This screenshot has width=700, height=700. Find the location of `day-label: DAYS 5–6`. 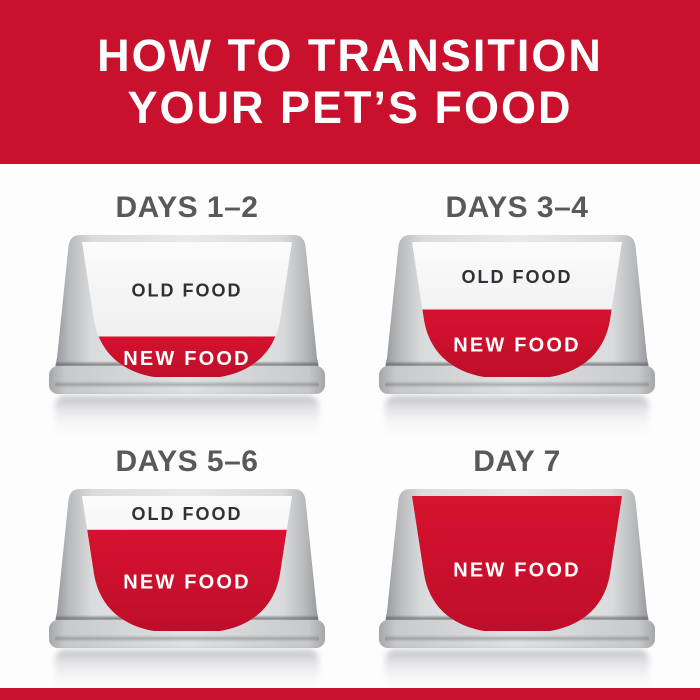

day-label: DAYS 5–6 is located at coordinates (187, 461).